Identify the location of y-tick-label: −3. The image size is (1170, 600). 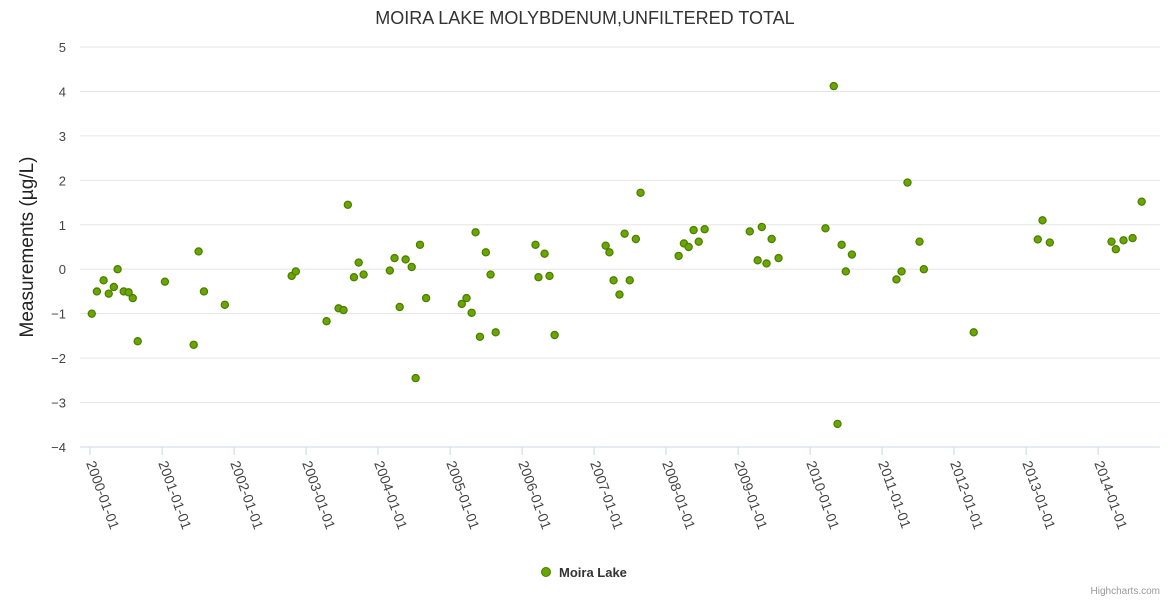
(58, 403).